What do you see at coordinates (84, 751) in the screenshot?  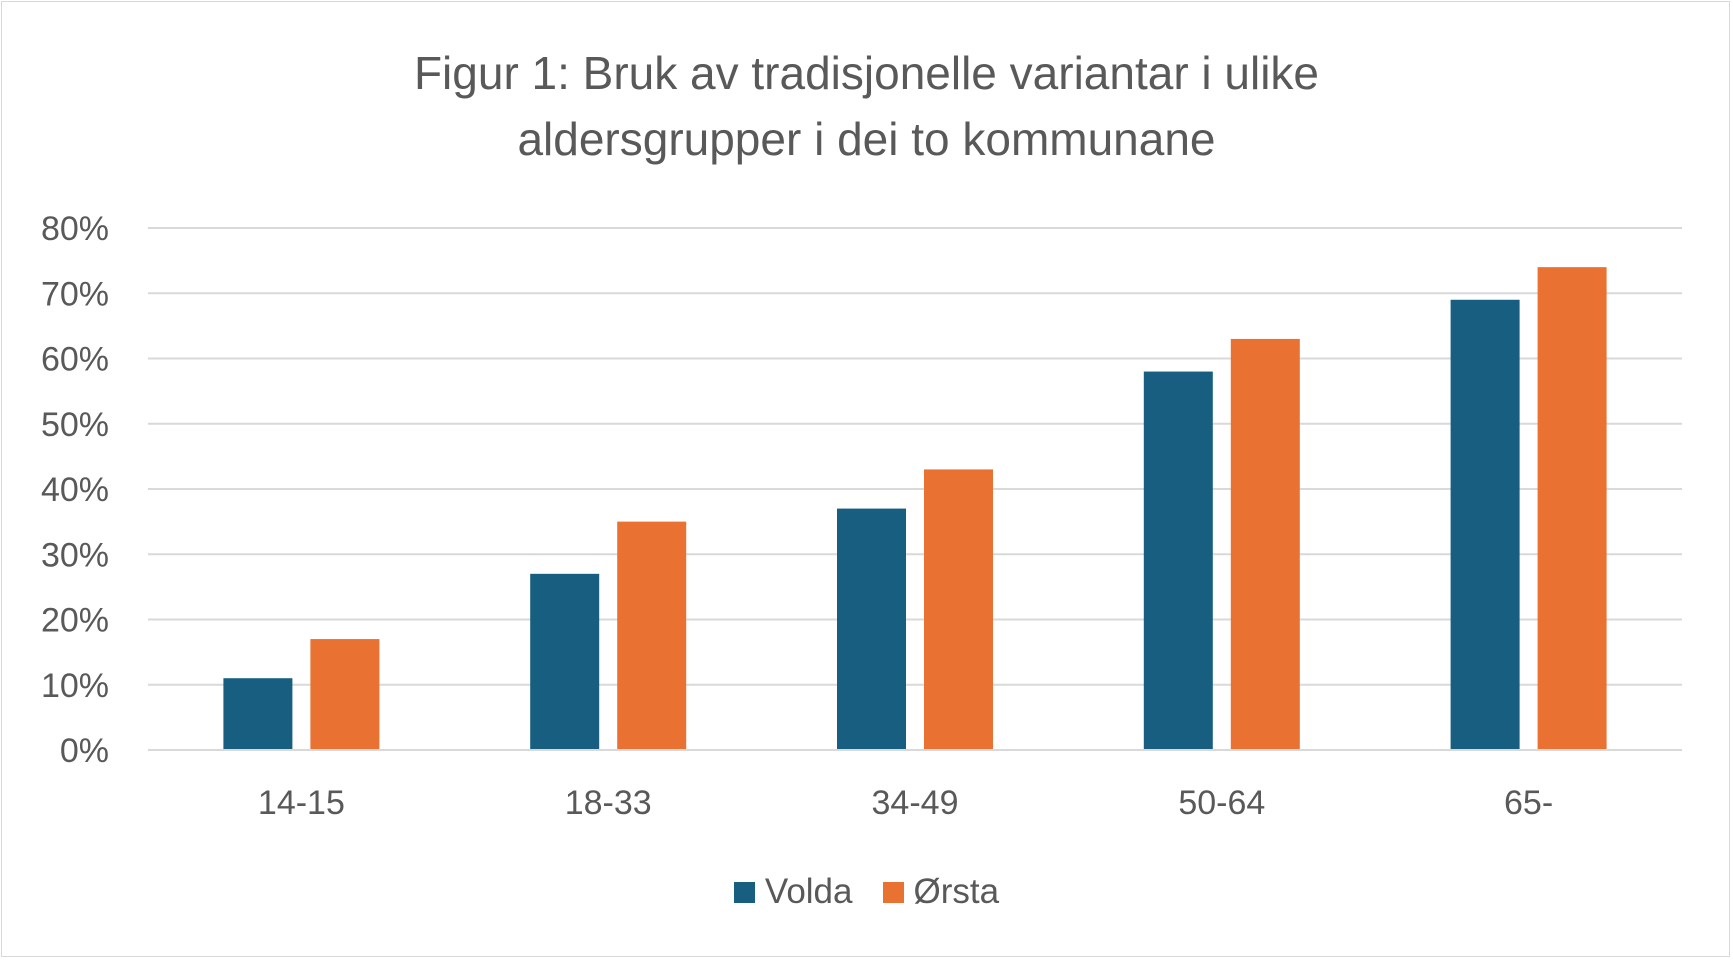 I see `y-tick-label: 0%` at bounding box center [84, 751].